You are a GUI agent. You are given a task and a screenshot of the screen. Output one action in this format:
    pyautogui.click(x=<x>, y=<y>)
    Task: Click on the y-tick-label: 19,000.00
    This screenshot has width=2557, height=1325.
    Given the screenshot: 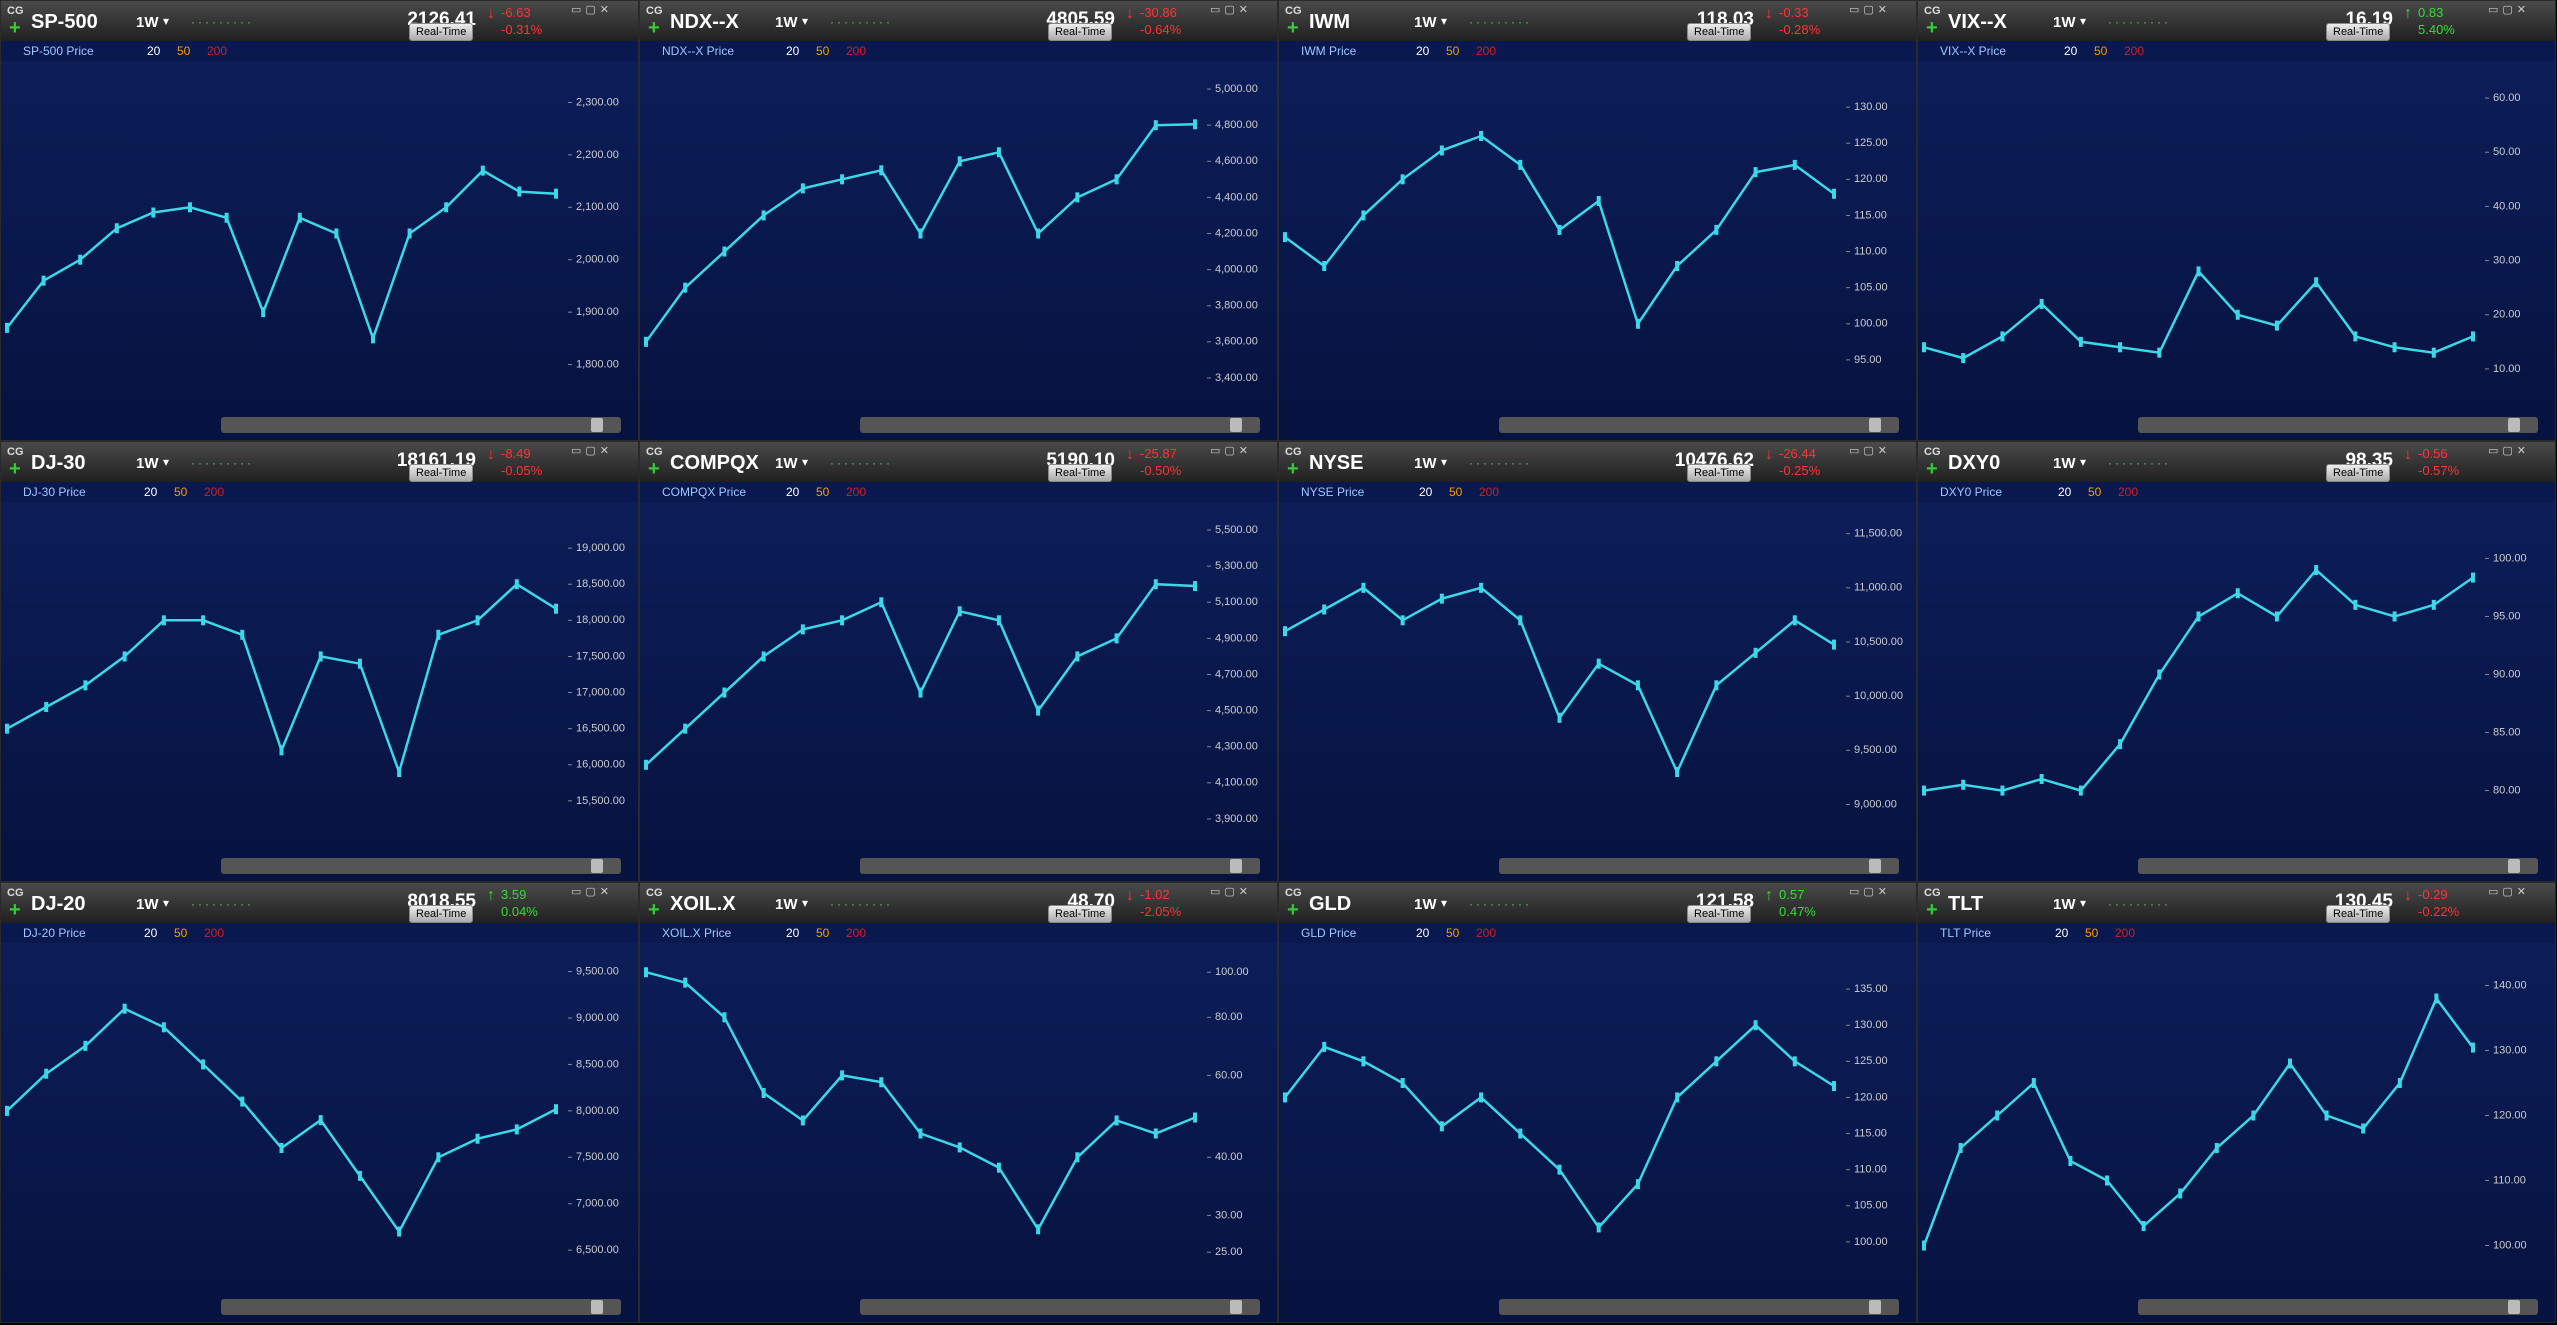 What is the action you would take?
    pyautogui.click(x=600, y=548)
    